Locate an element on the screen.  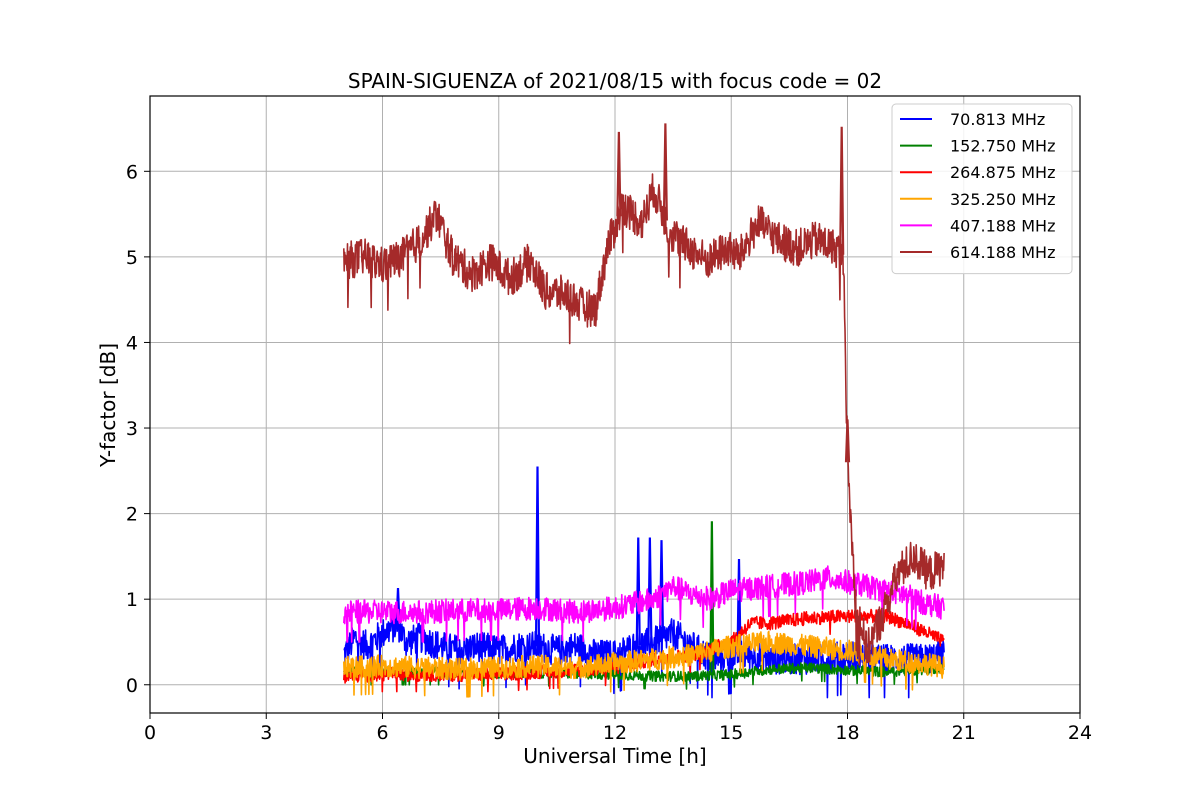
y-tick-label: 3 is located at coordinates (132, 429).